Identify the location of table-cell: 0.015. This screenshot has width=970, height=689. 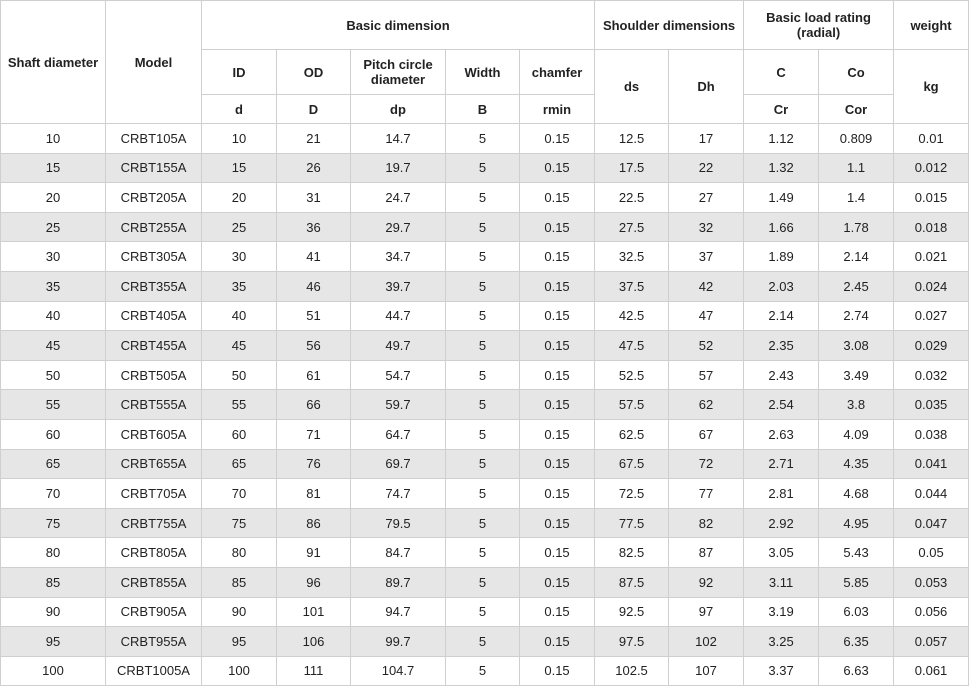
(931, 197).